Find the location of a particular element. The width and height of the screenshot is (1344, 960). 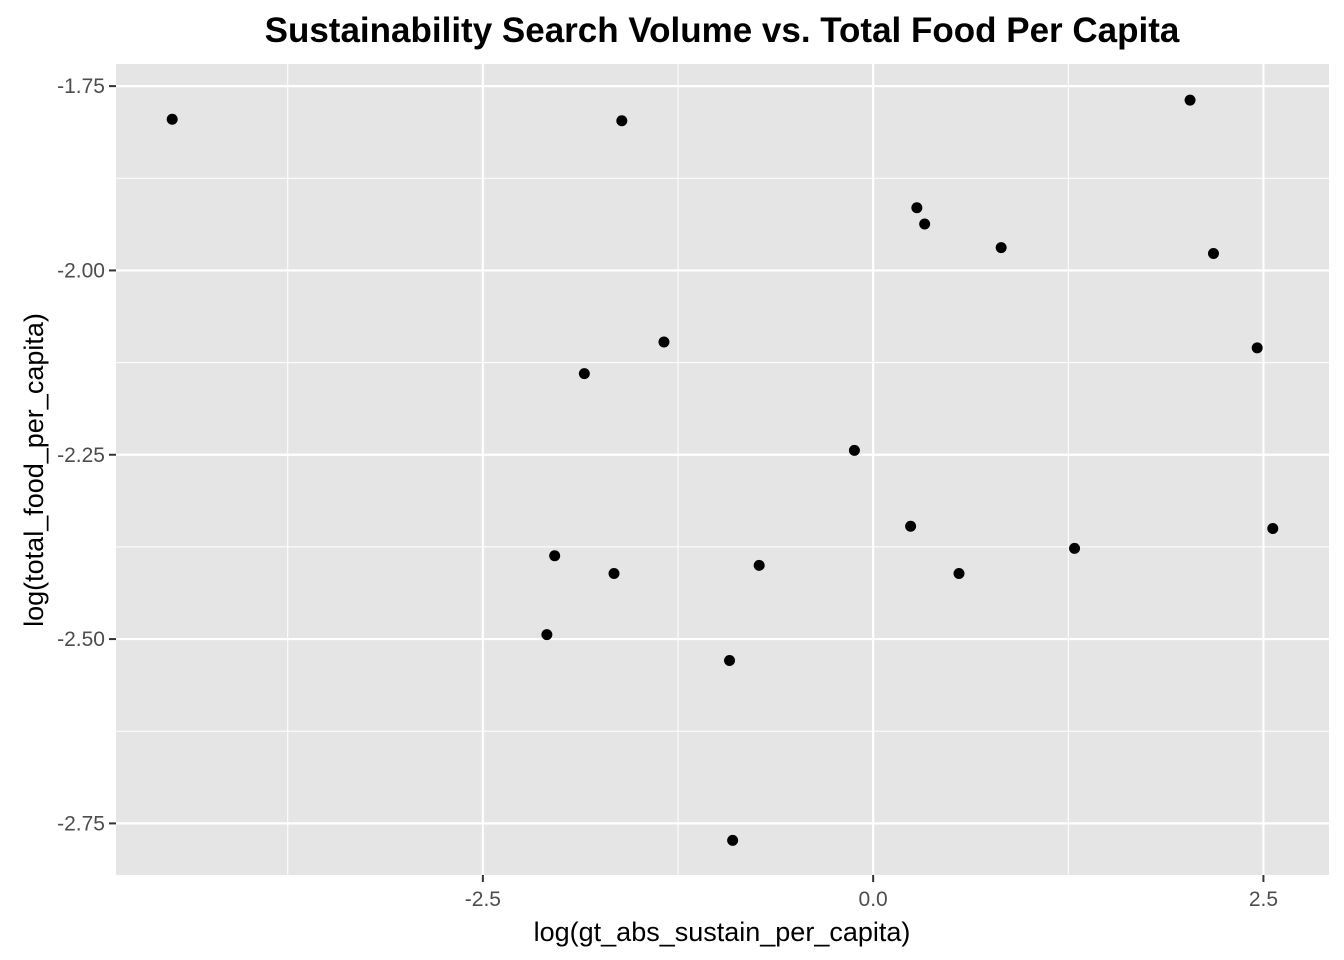

y-tick-label: -2.50 is located at coordinates (81, 639).